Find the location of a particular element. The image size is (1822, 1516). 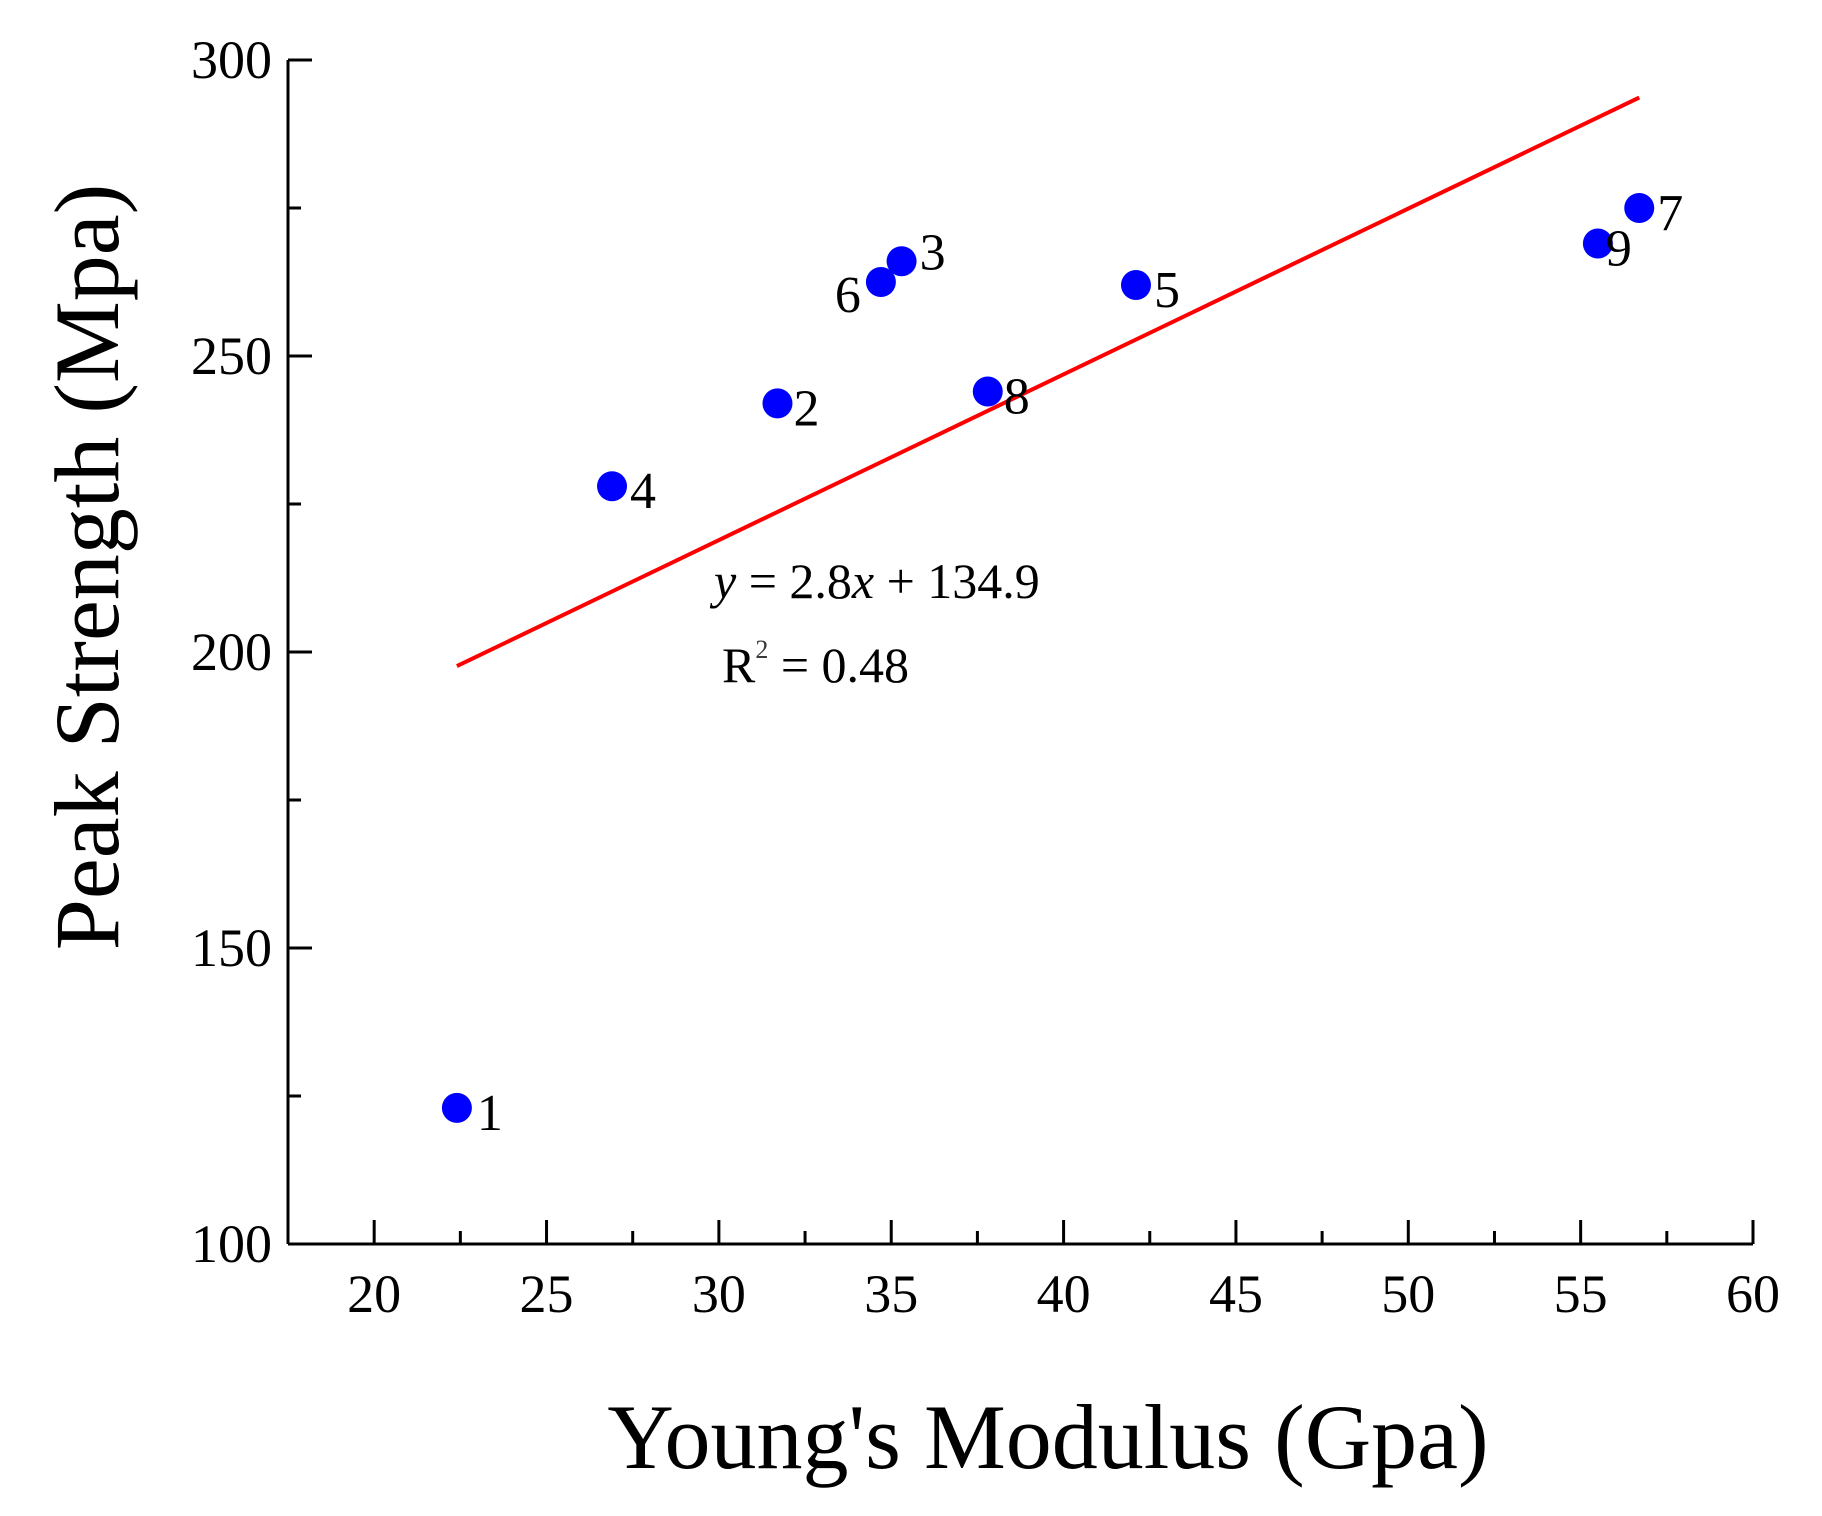

data-point-label: 5 is located at coordinates (1167, 290).